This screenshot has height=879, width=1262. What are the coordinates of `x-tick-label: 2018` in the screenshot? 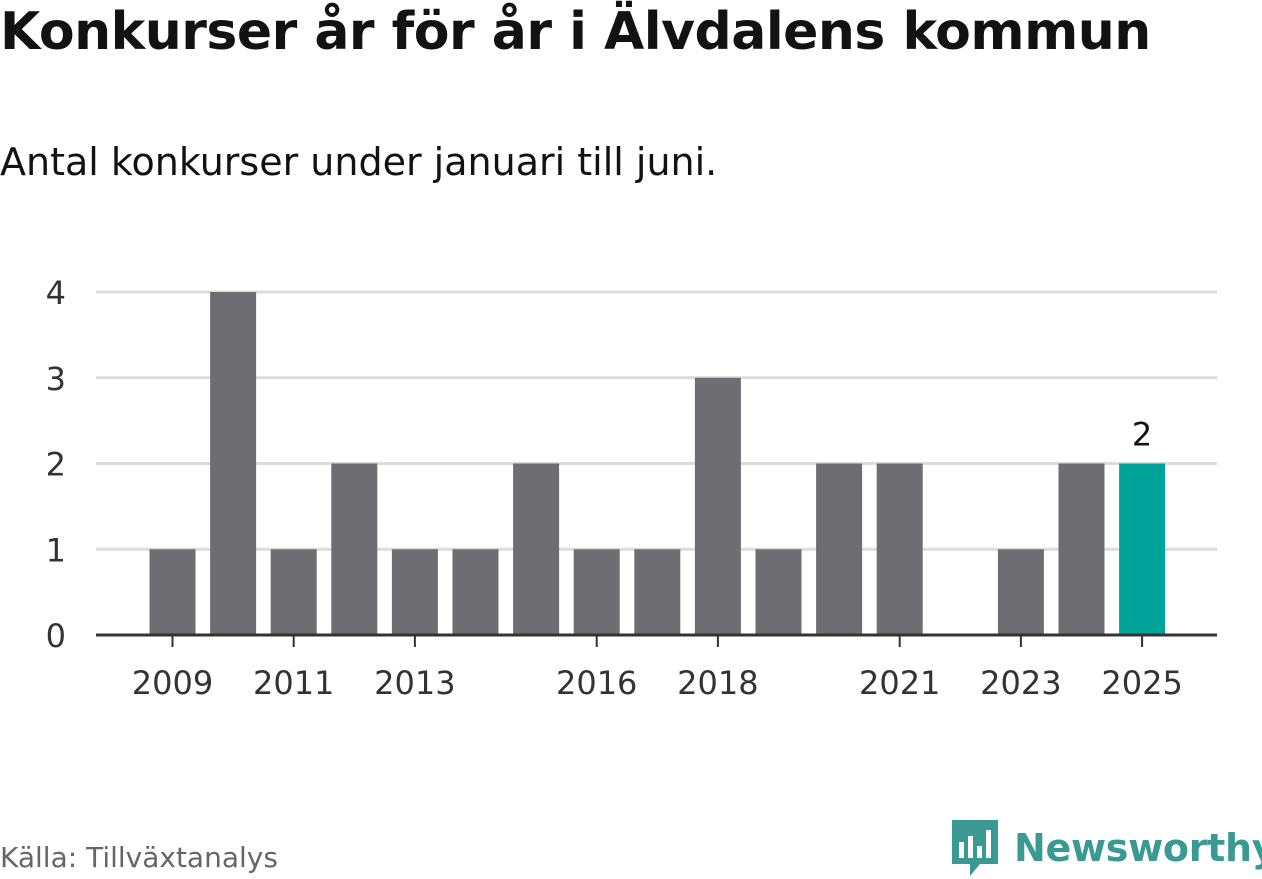 It's located at (717, 683).